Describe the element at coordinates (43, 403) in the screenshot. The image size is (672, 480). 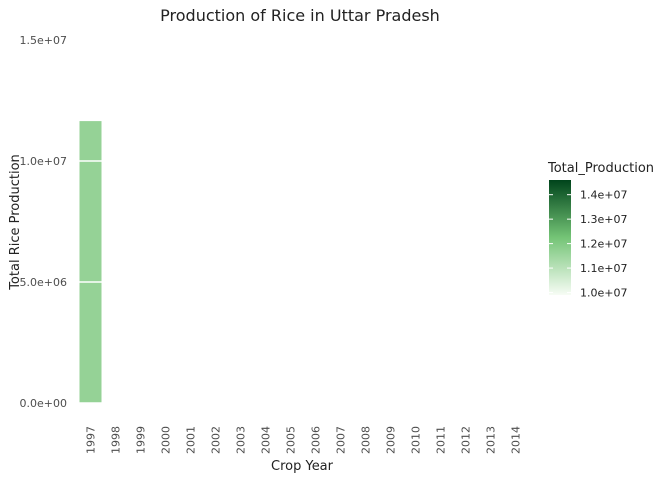
I see `y-tick-label: 0.0e+00` at that location.